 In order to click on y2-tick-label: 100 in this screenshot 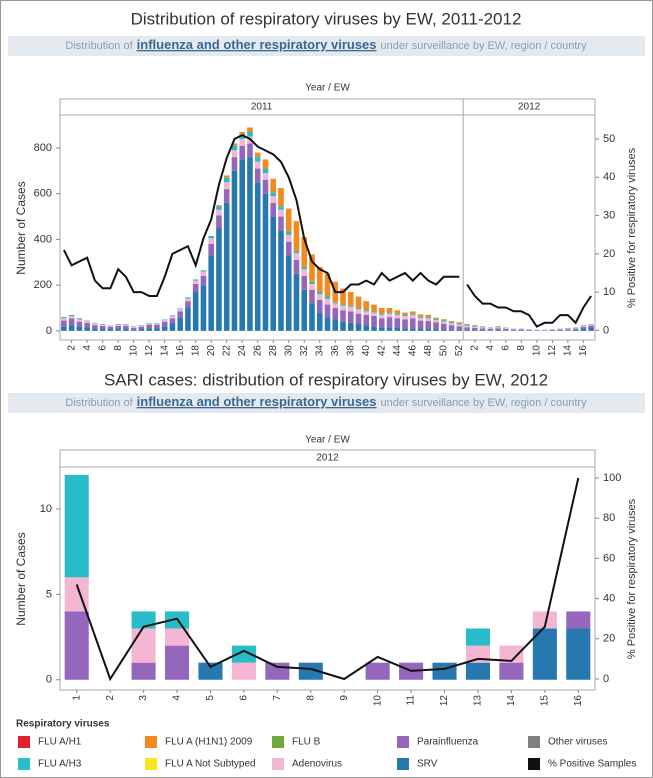, I will do `click(612, 478)`.